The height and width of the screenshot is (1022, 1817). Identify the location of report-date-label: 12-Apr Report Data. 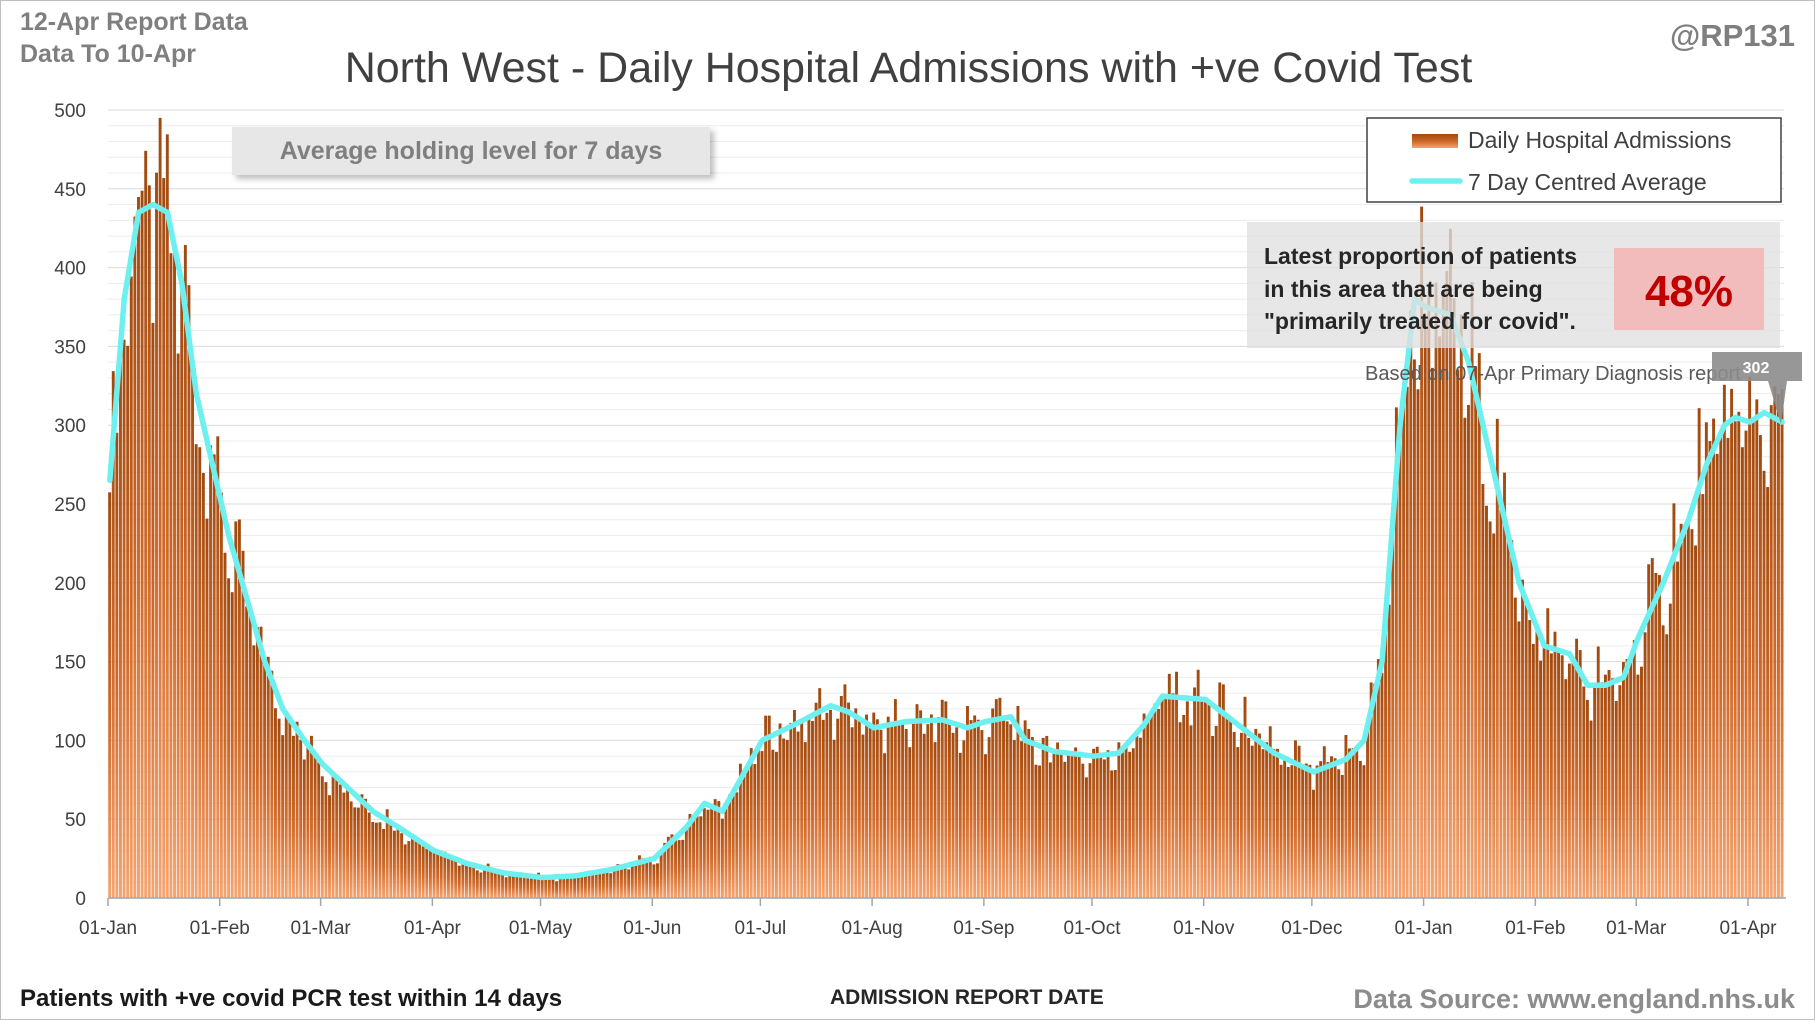
(134, 22).